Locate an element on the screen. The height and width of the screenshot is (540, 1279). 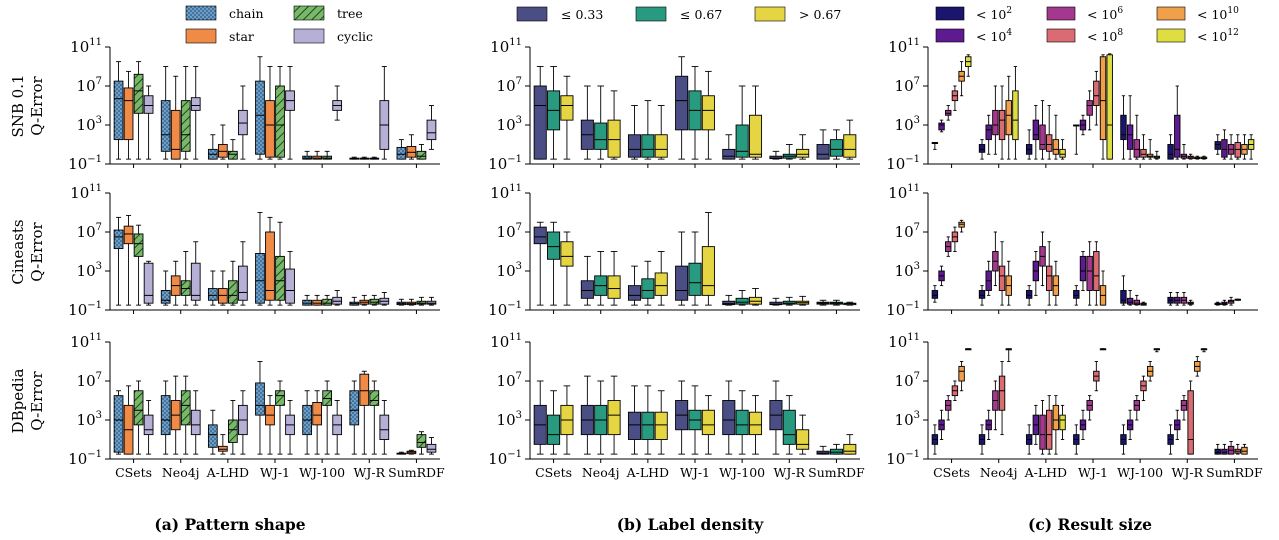
legend-label-lt1e8-base: < 10 is located at coordinates (1102, 36).